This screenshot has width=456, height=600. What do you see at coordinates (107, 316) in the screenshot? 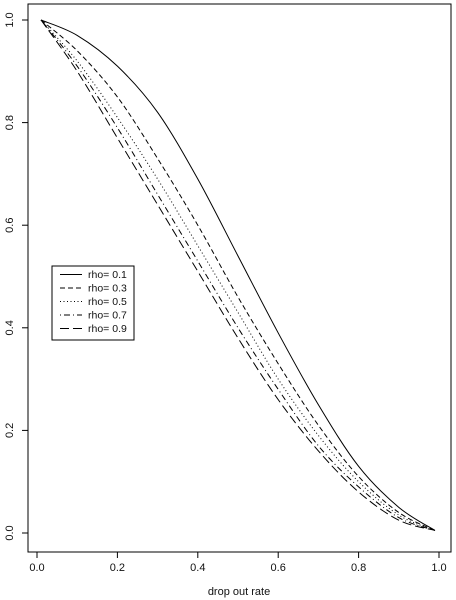
I see `legend-label: rho= 0.7` at bounding box center [107, 316].